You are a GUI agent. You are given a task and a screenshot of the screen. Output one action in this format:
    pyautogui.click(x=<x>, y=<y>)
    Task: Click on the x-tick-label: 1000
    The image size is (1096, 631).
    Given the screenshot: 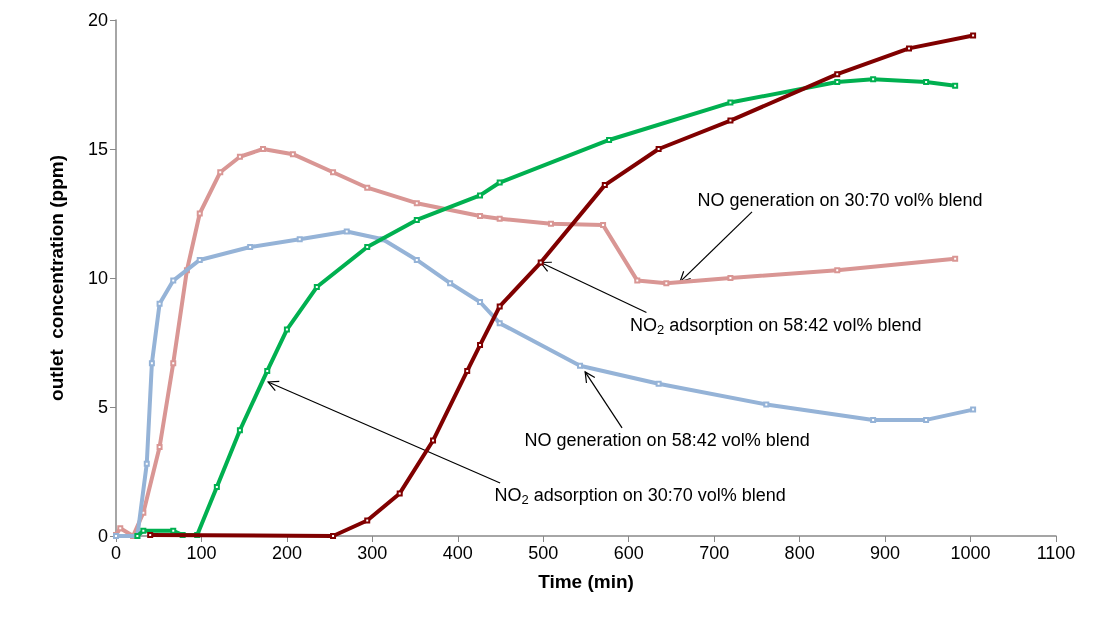 What is the action you would take?
    pyautogui.click(x=970, y=553)
    